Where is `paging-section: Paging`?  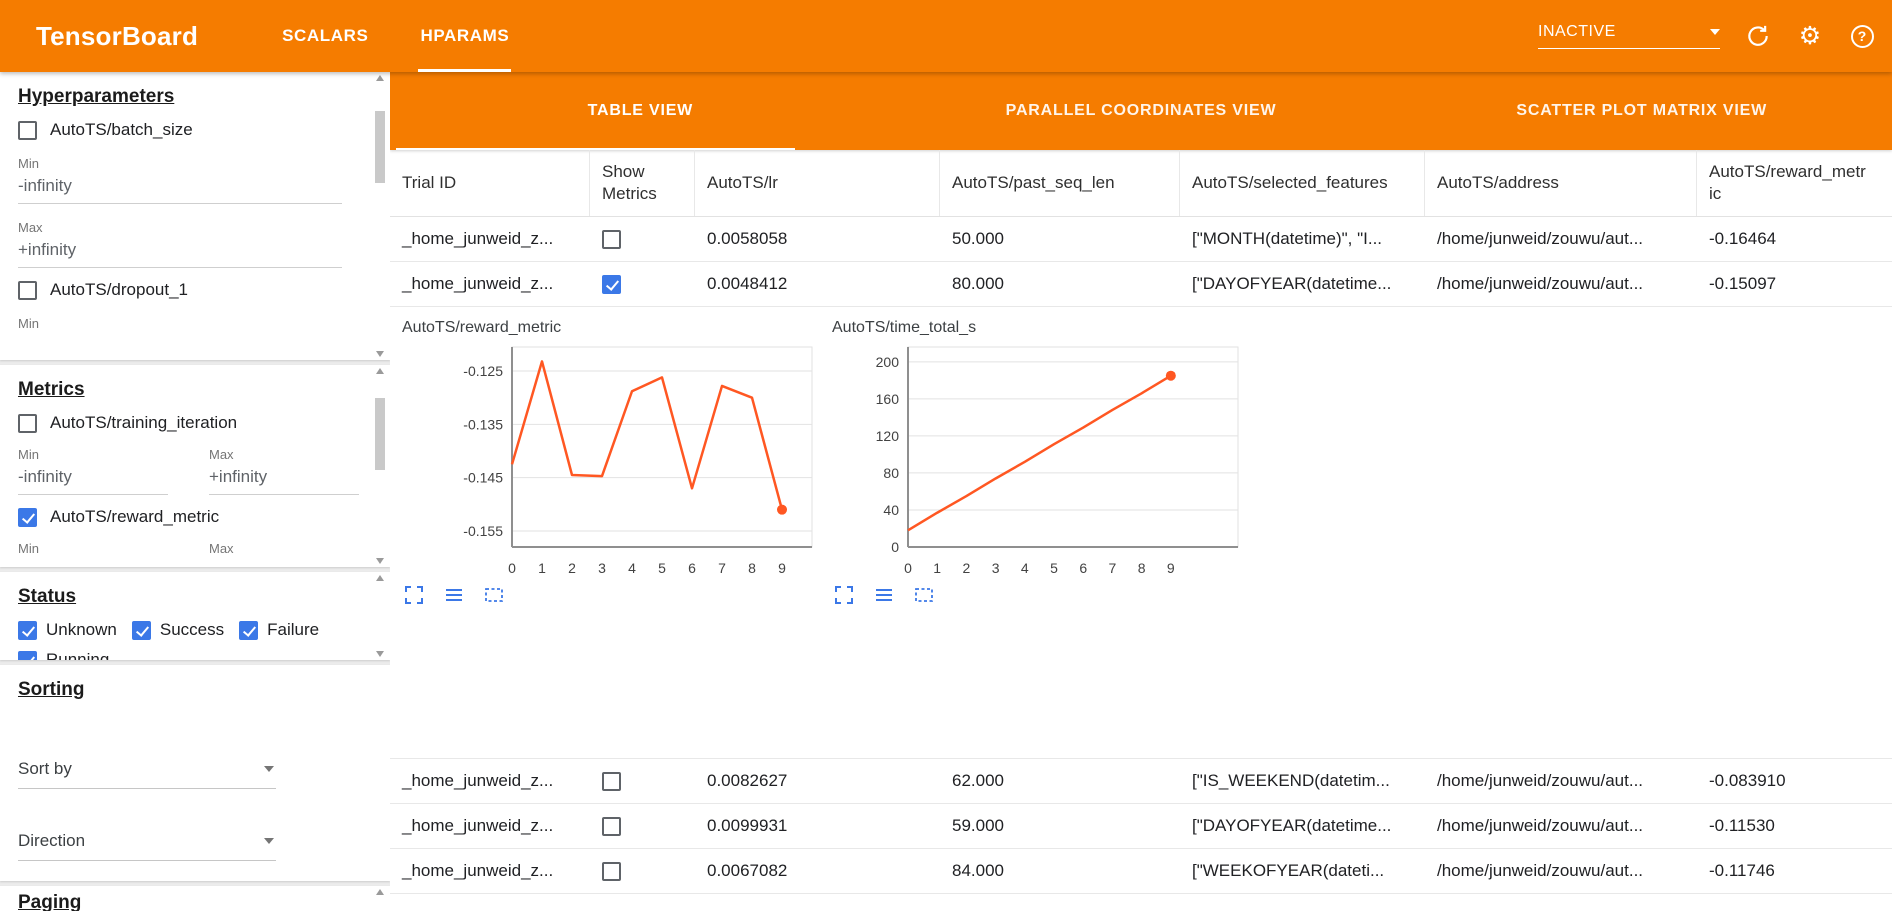 paging-section: Paging is located at coordinates (195, 898).